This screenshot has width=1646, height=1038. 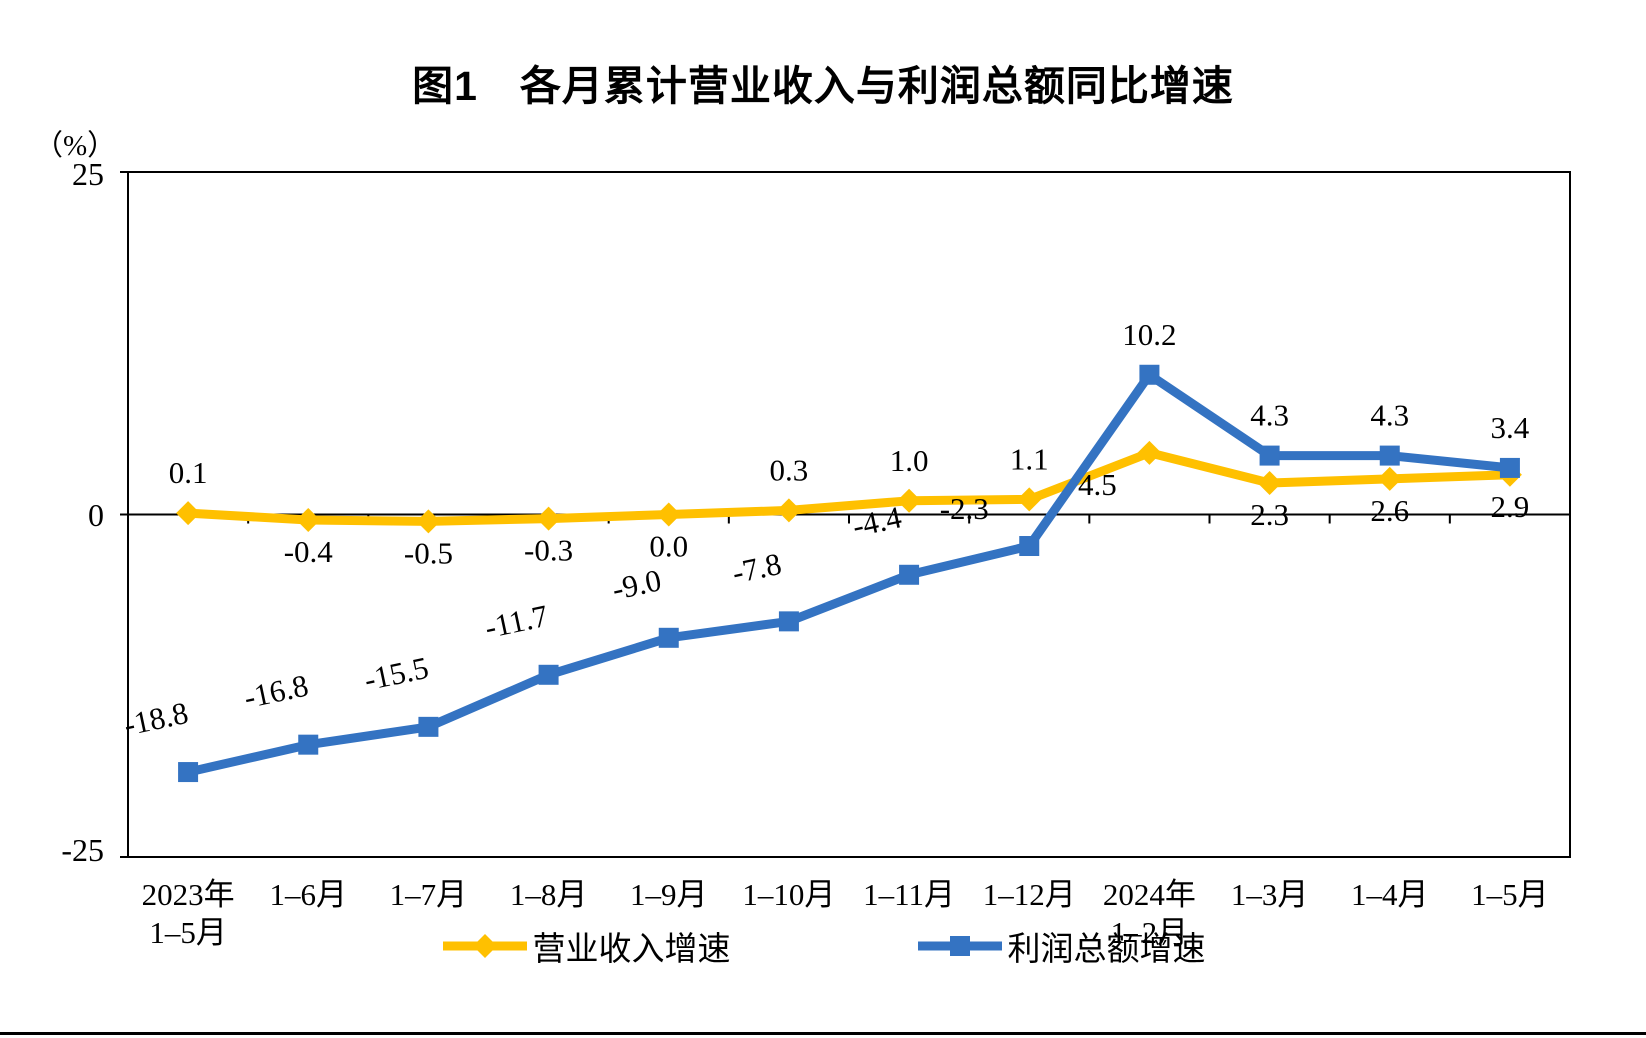 I want to click on legend-label-profit: 利润总额增速, so click(x=1106, y=950).